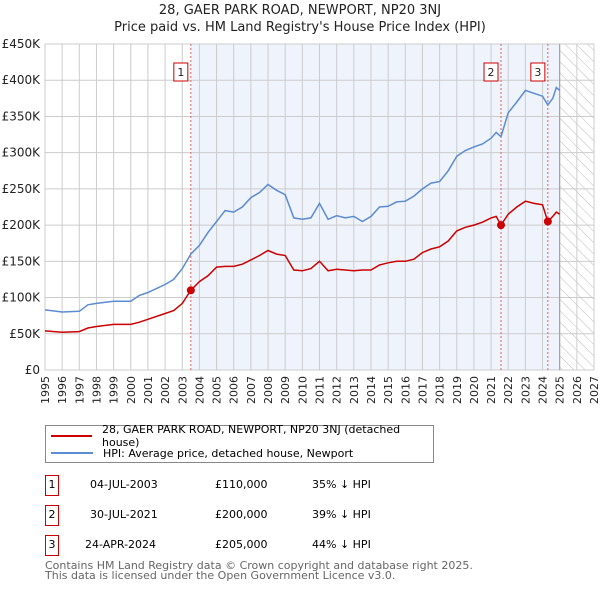 This screenshot has height=590, width=600. Describe the element at coordinates (491, 390) in the screenshot. I see `x-tick-label: 2021` at that location.